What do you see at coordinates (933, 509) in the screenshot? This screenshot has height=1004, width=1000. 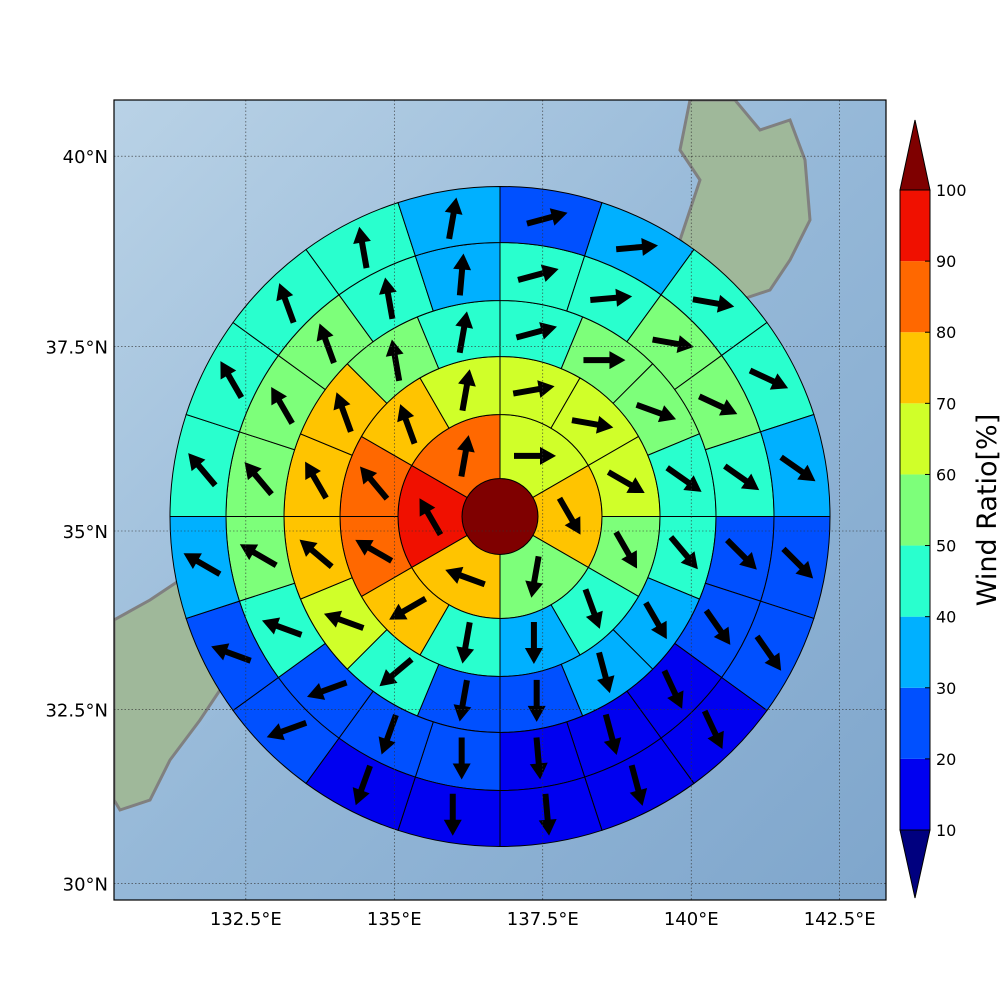 I see `colorbar: 10 20 30 40 50 60 70 80 90 100` at bounding box center [933, 509].